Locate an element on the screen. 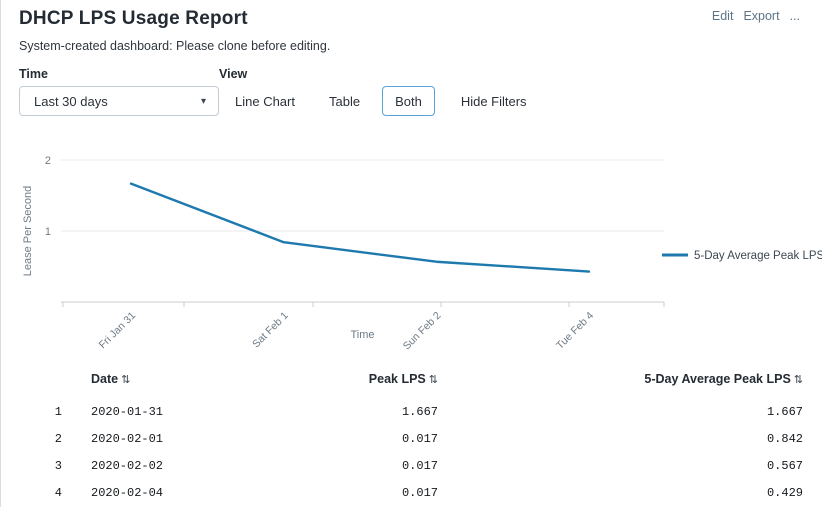 The height and width of the screenshot is (507, 822). row-index-cell: 1 is located at coordinates (58, 411).